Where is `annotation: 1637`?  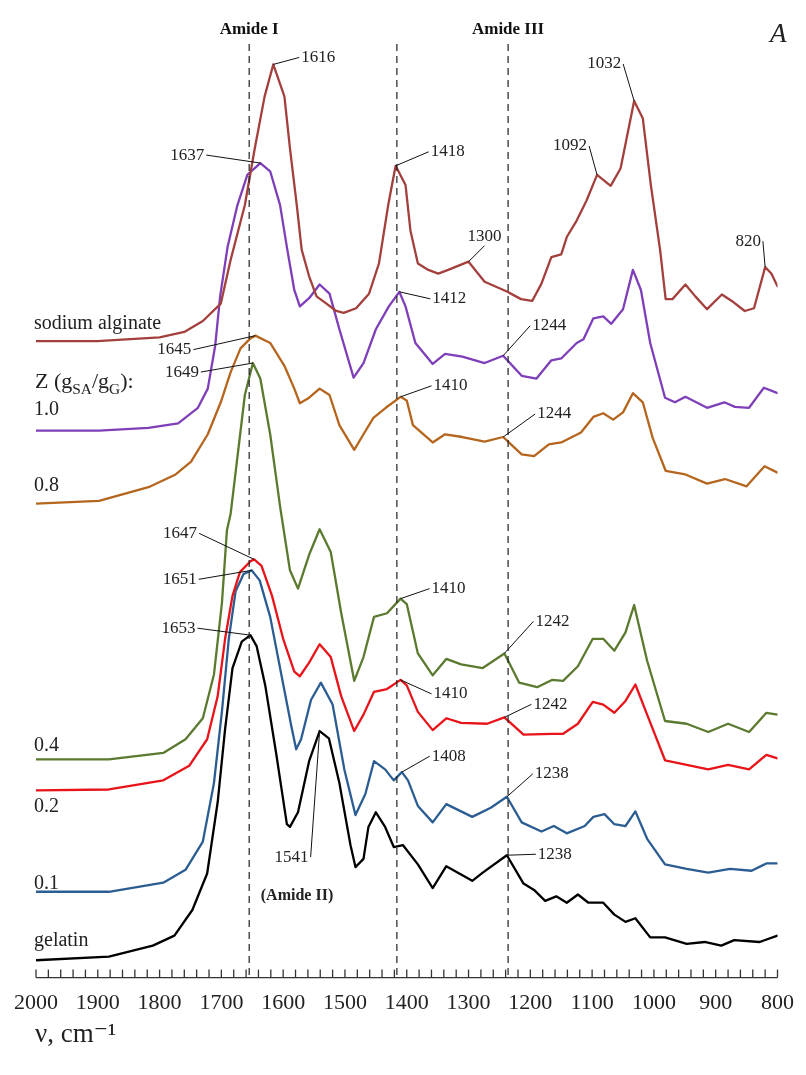
annotation: 1637 is located at coordinates (187, 154).